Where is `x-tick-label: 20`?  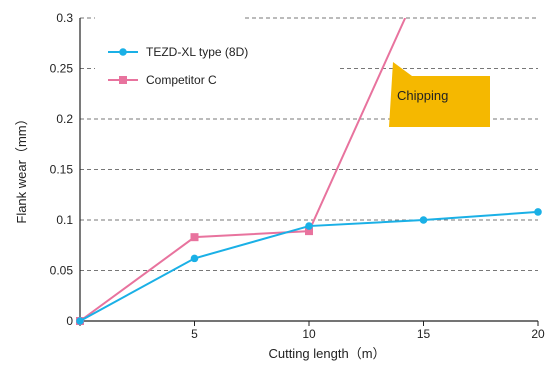
x-tick-label: 20 is located at coordinates (538, 334).